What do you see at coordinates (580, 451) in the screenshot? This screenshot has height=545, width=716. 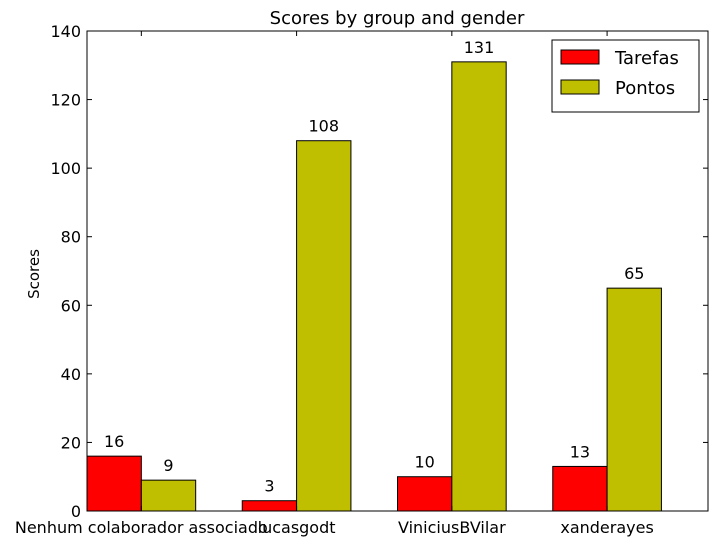 I see `bar-value-label-tarefas-4: 13` at bounding box center [580, 451].